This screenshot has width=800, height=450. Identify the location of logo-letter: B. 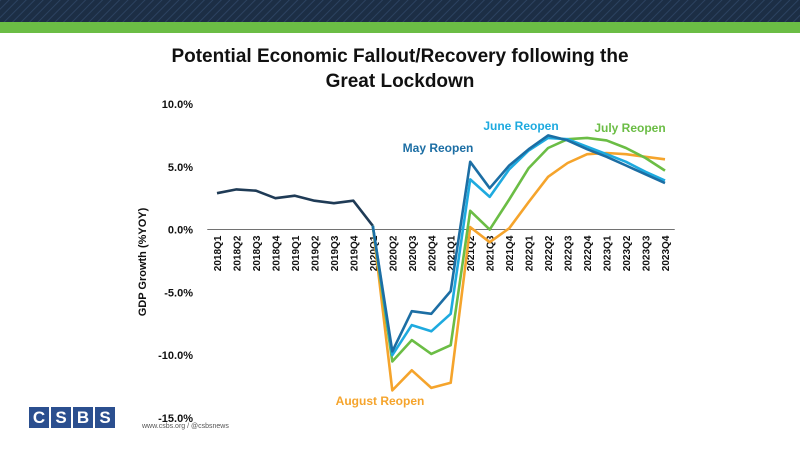
(83, 417).